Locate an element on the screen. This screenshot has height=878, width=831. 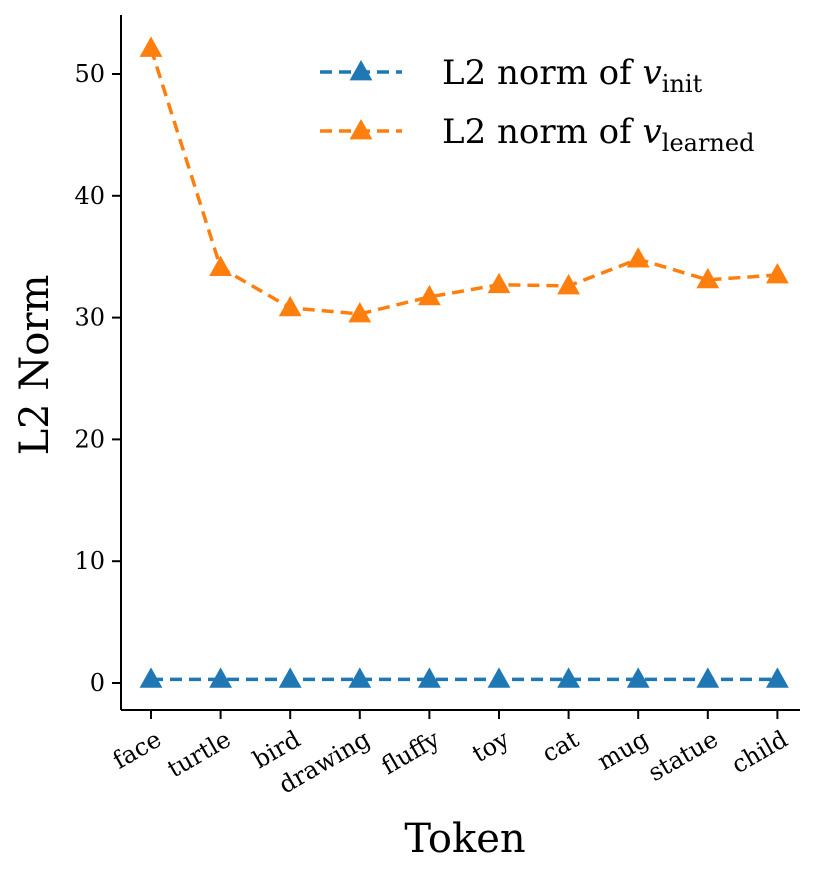
legend-entry-v-learned: L2 norm of vlearned is located at coordinates (537, 134).